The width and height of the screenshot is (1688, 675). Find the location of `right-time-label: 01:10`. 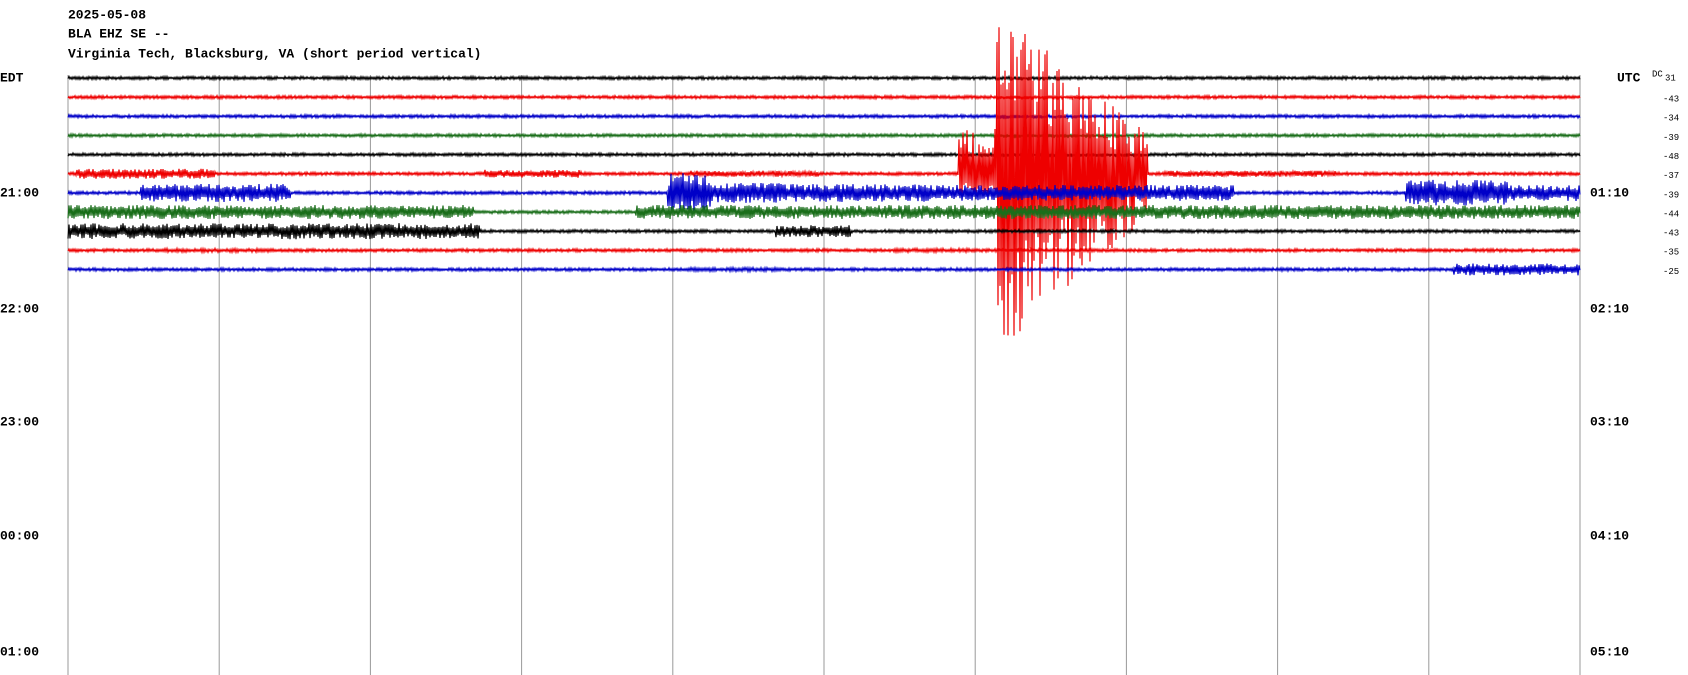

right-time-label: 01:10 is located at coordinates (1609, 192).